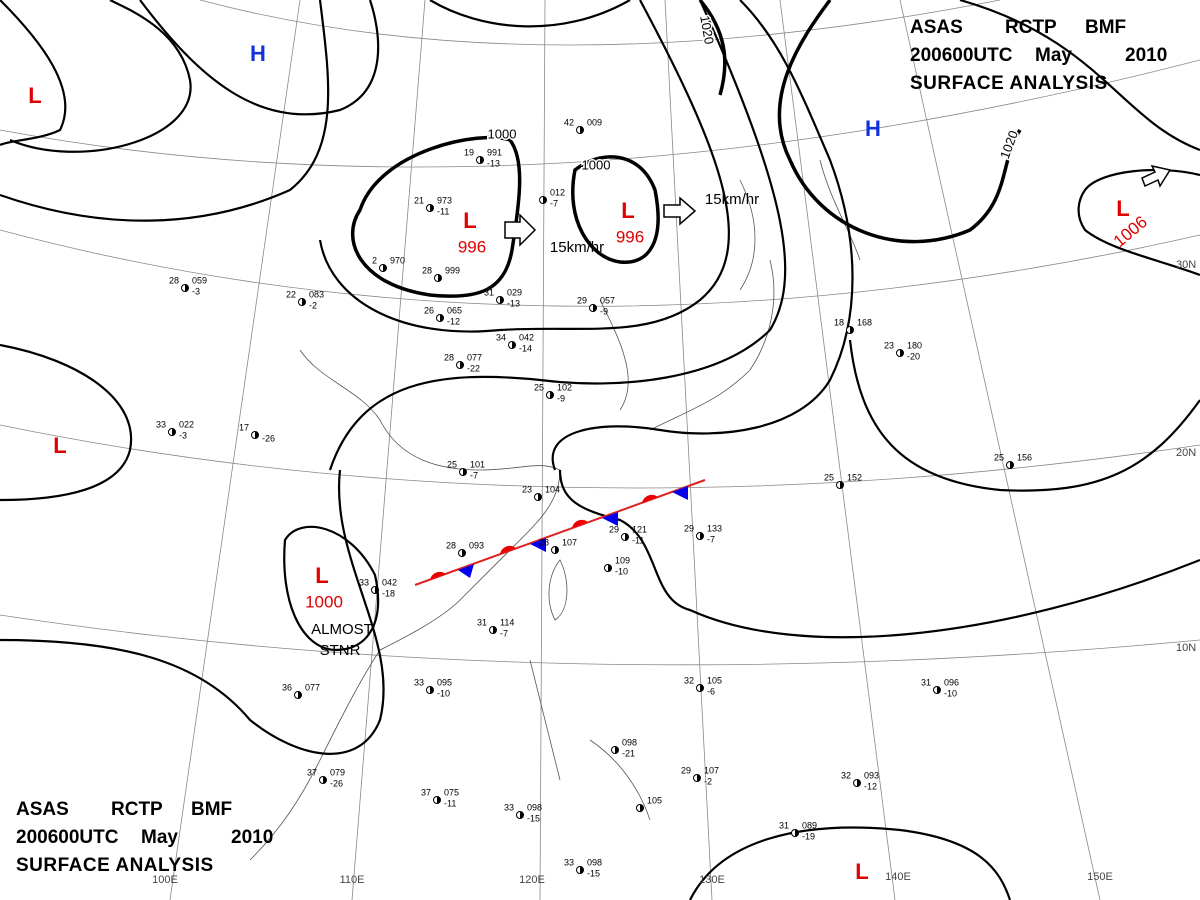 The width and height of the screenshot is (1200, 900). I want to click on station-pressure: 077, so click(474, 357).